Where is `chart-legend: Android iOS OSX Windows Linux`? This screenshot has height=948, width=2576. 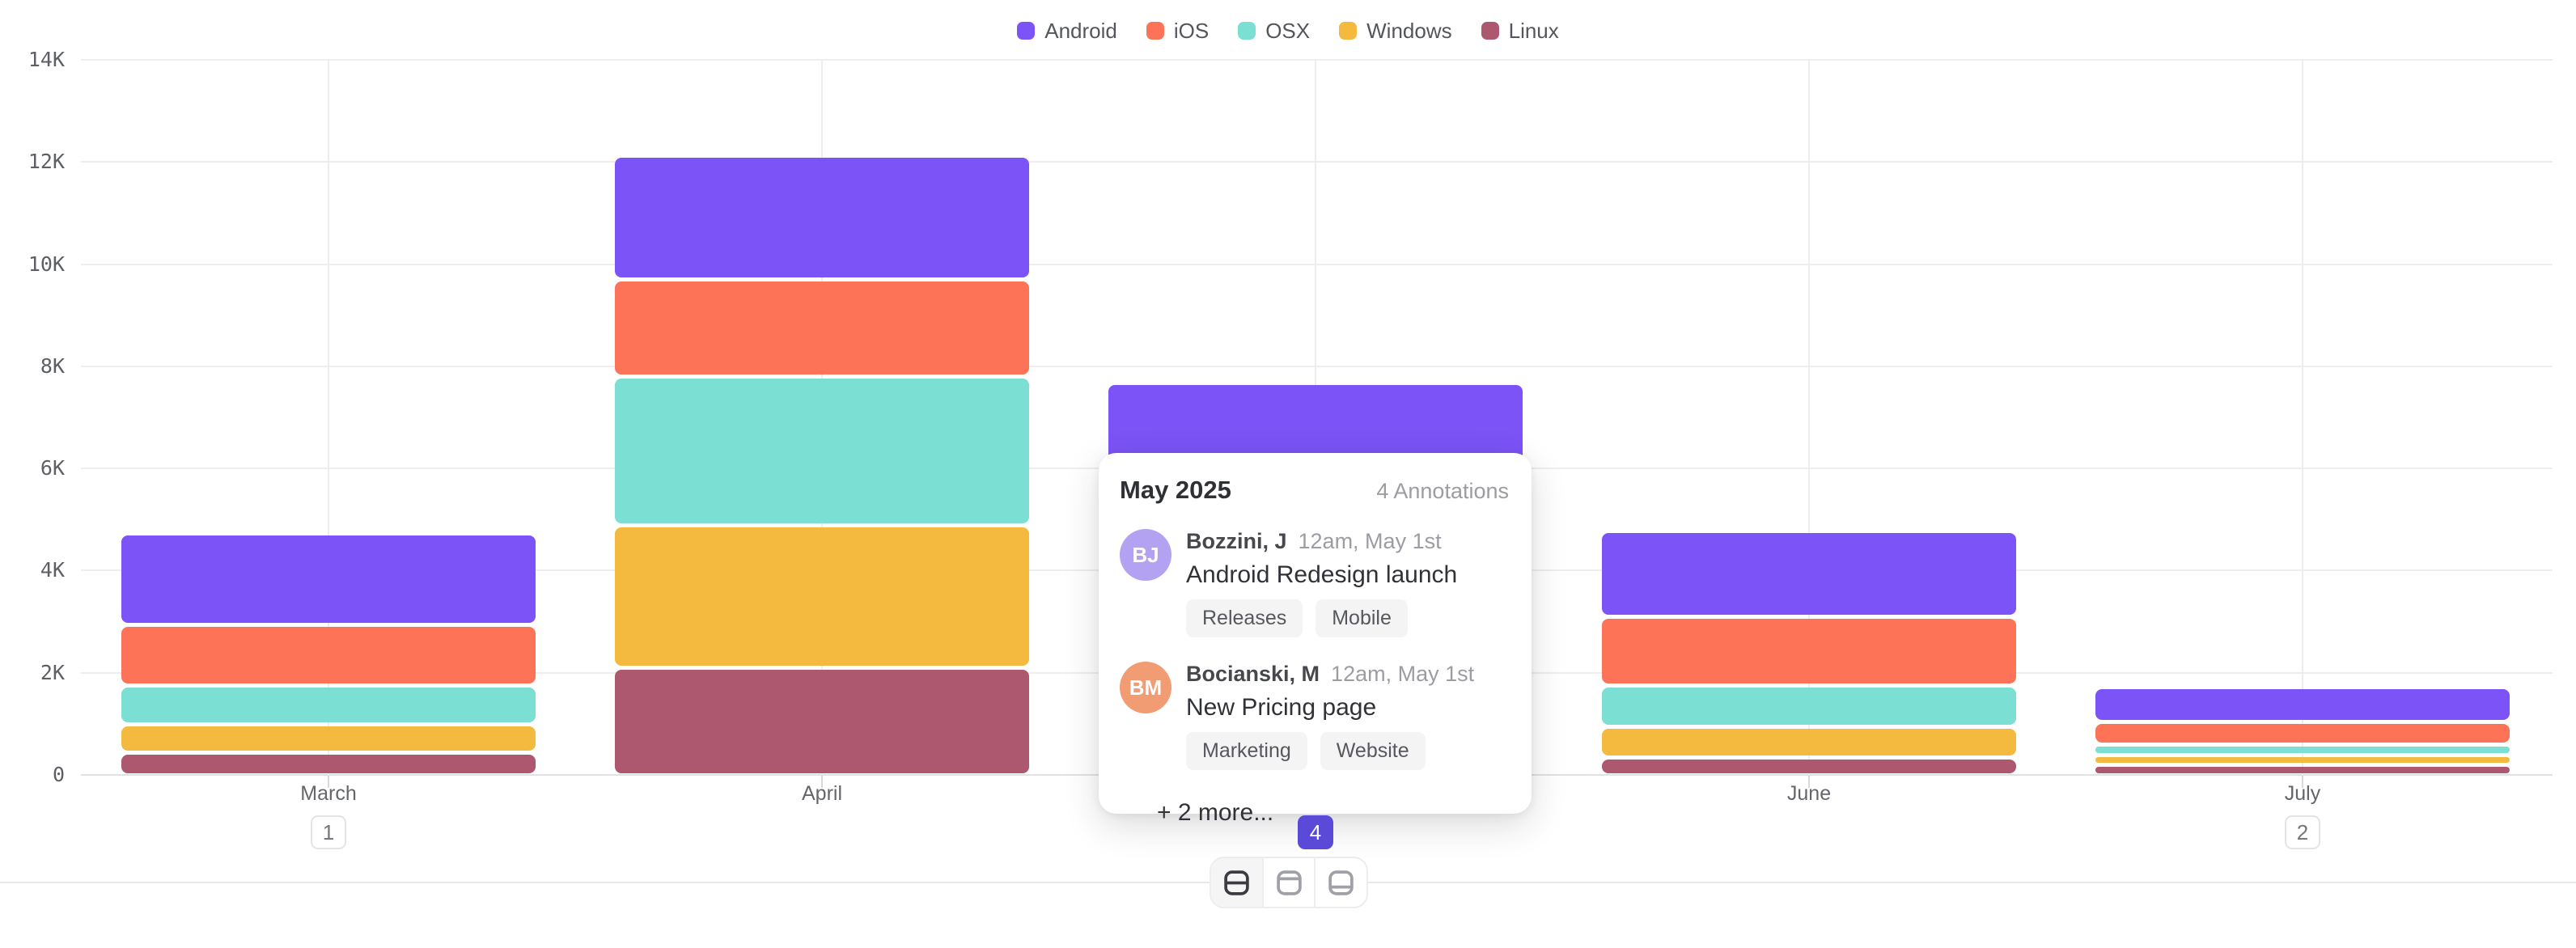 chart-legend: Android iOS OSX Windows Linux is located at coordinates (1288, 31).